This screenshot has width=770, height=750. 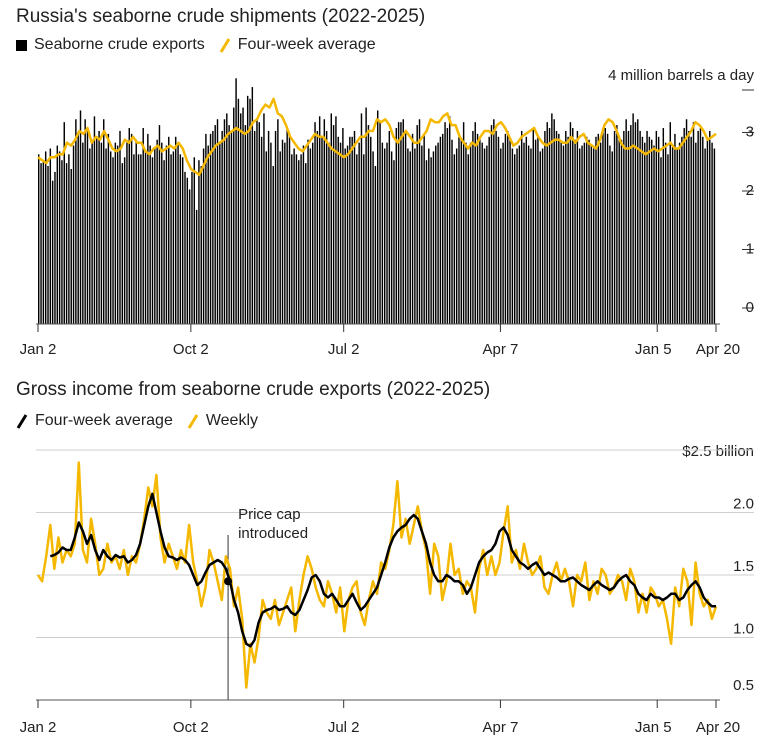 What do you see at coordinates (193, 421) in the screenshot?
I see `legend-swatch-income-weekly` at bounding box center [193, 421].